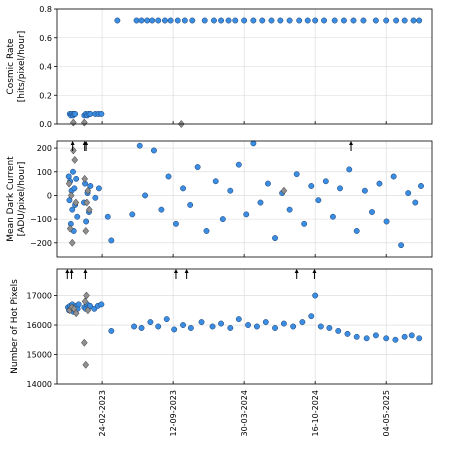 The width and height of the screenshot is (450, 451). I want to click on ytick-label: 14000, so click(39, 384).